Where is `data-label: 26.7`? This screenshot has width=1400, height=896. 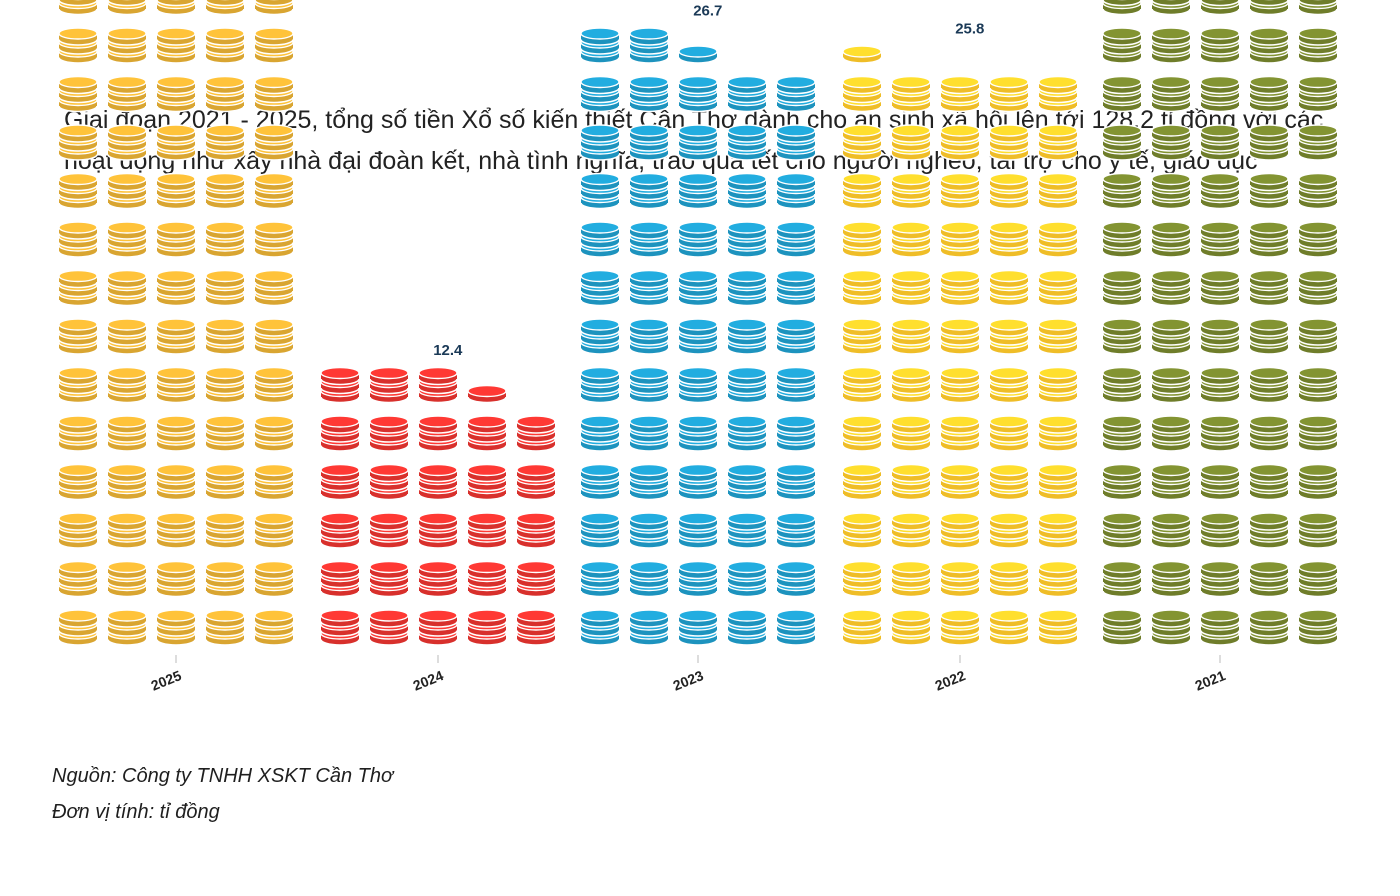
data-label: 26.7 is located at coordinates (707, 11).